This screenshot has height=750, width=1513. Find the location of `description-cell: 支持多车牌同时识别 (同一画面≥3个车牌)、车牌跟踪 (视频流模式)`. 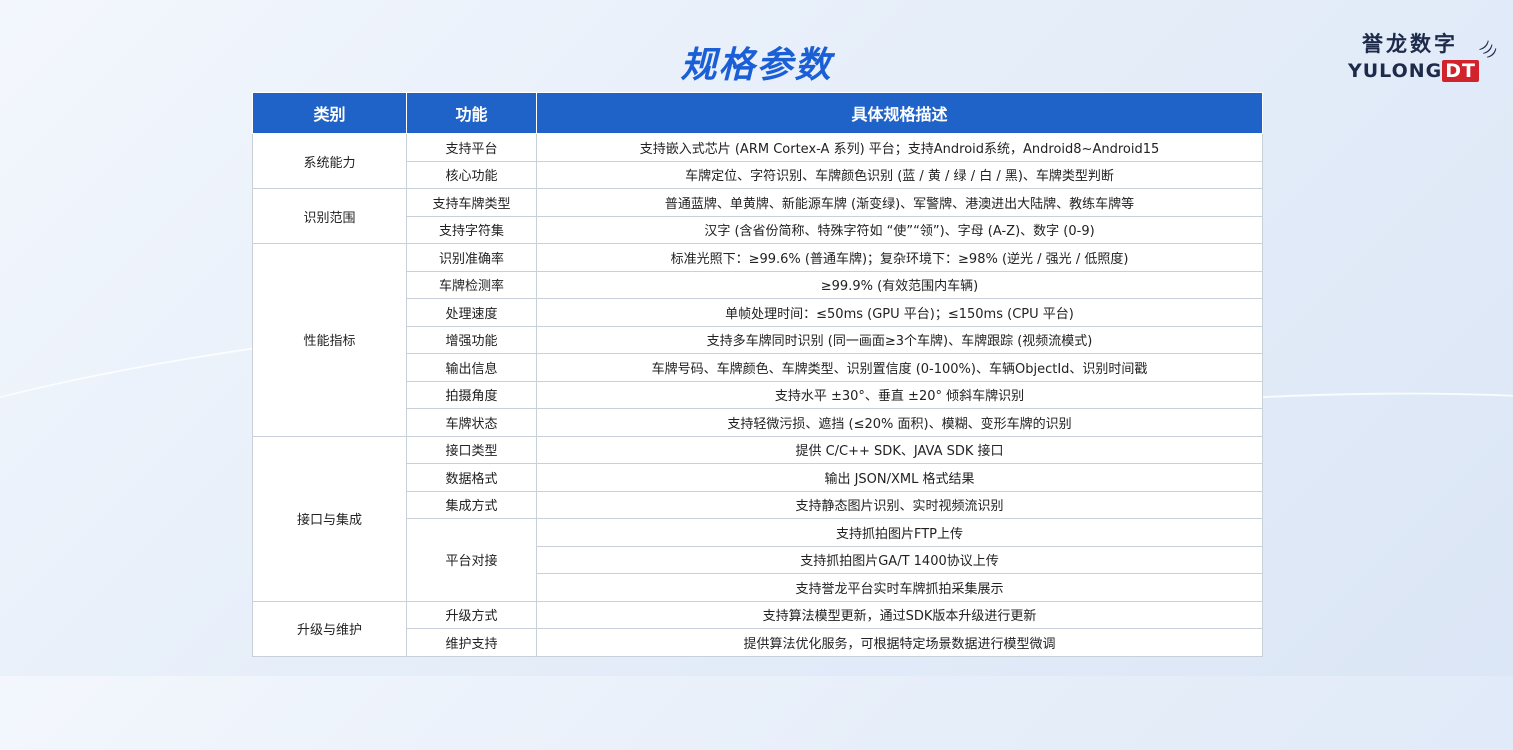

description-cell: 支持多车牌同时识别 (同一画面≥3个车牌)、车牌跟踪 (视频流模式) is located at coordinates (899, 339).